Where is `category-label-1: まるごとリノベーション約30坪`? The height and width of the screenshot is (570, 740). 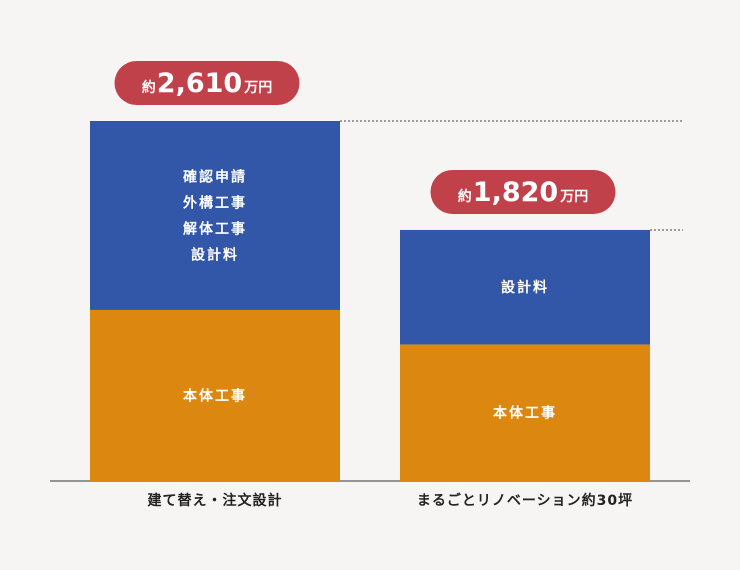 category-label-1: まるごとリノベーション約30坪 is located at coordinates (525, 500).